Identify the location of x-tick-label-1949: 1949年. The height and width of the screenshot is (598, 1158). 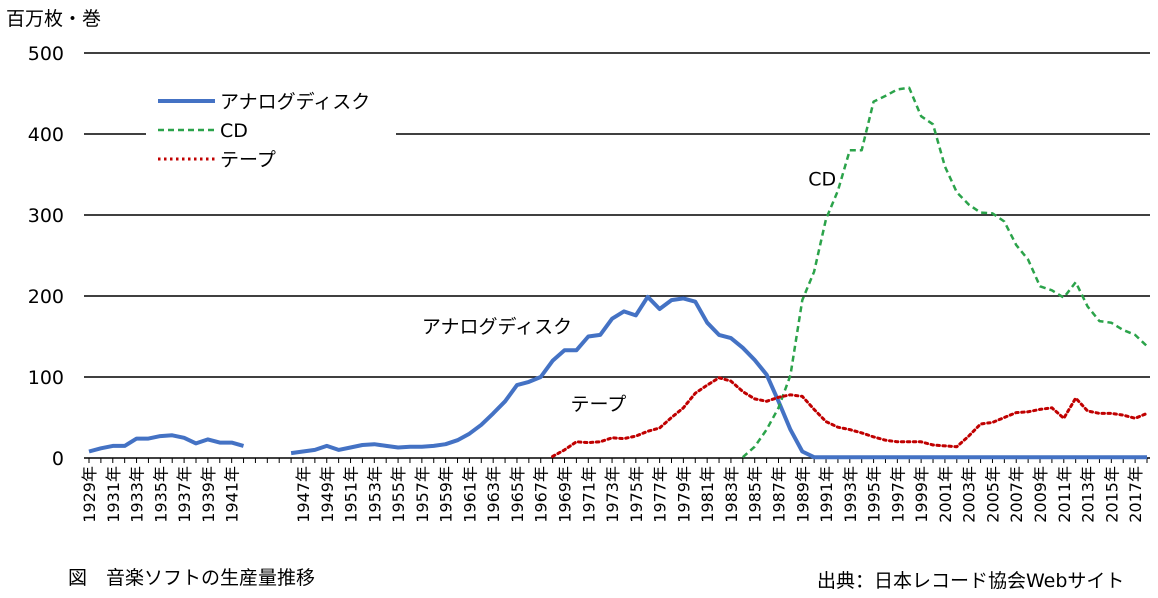
(327, 494).